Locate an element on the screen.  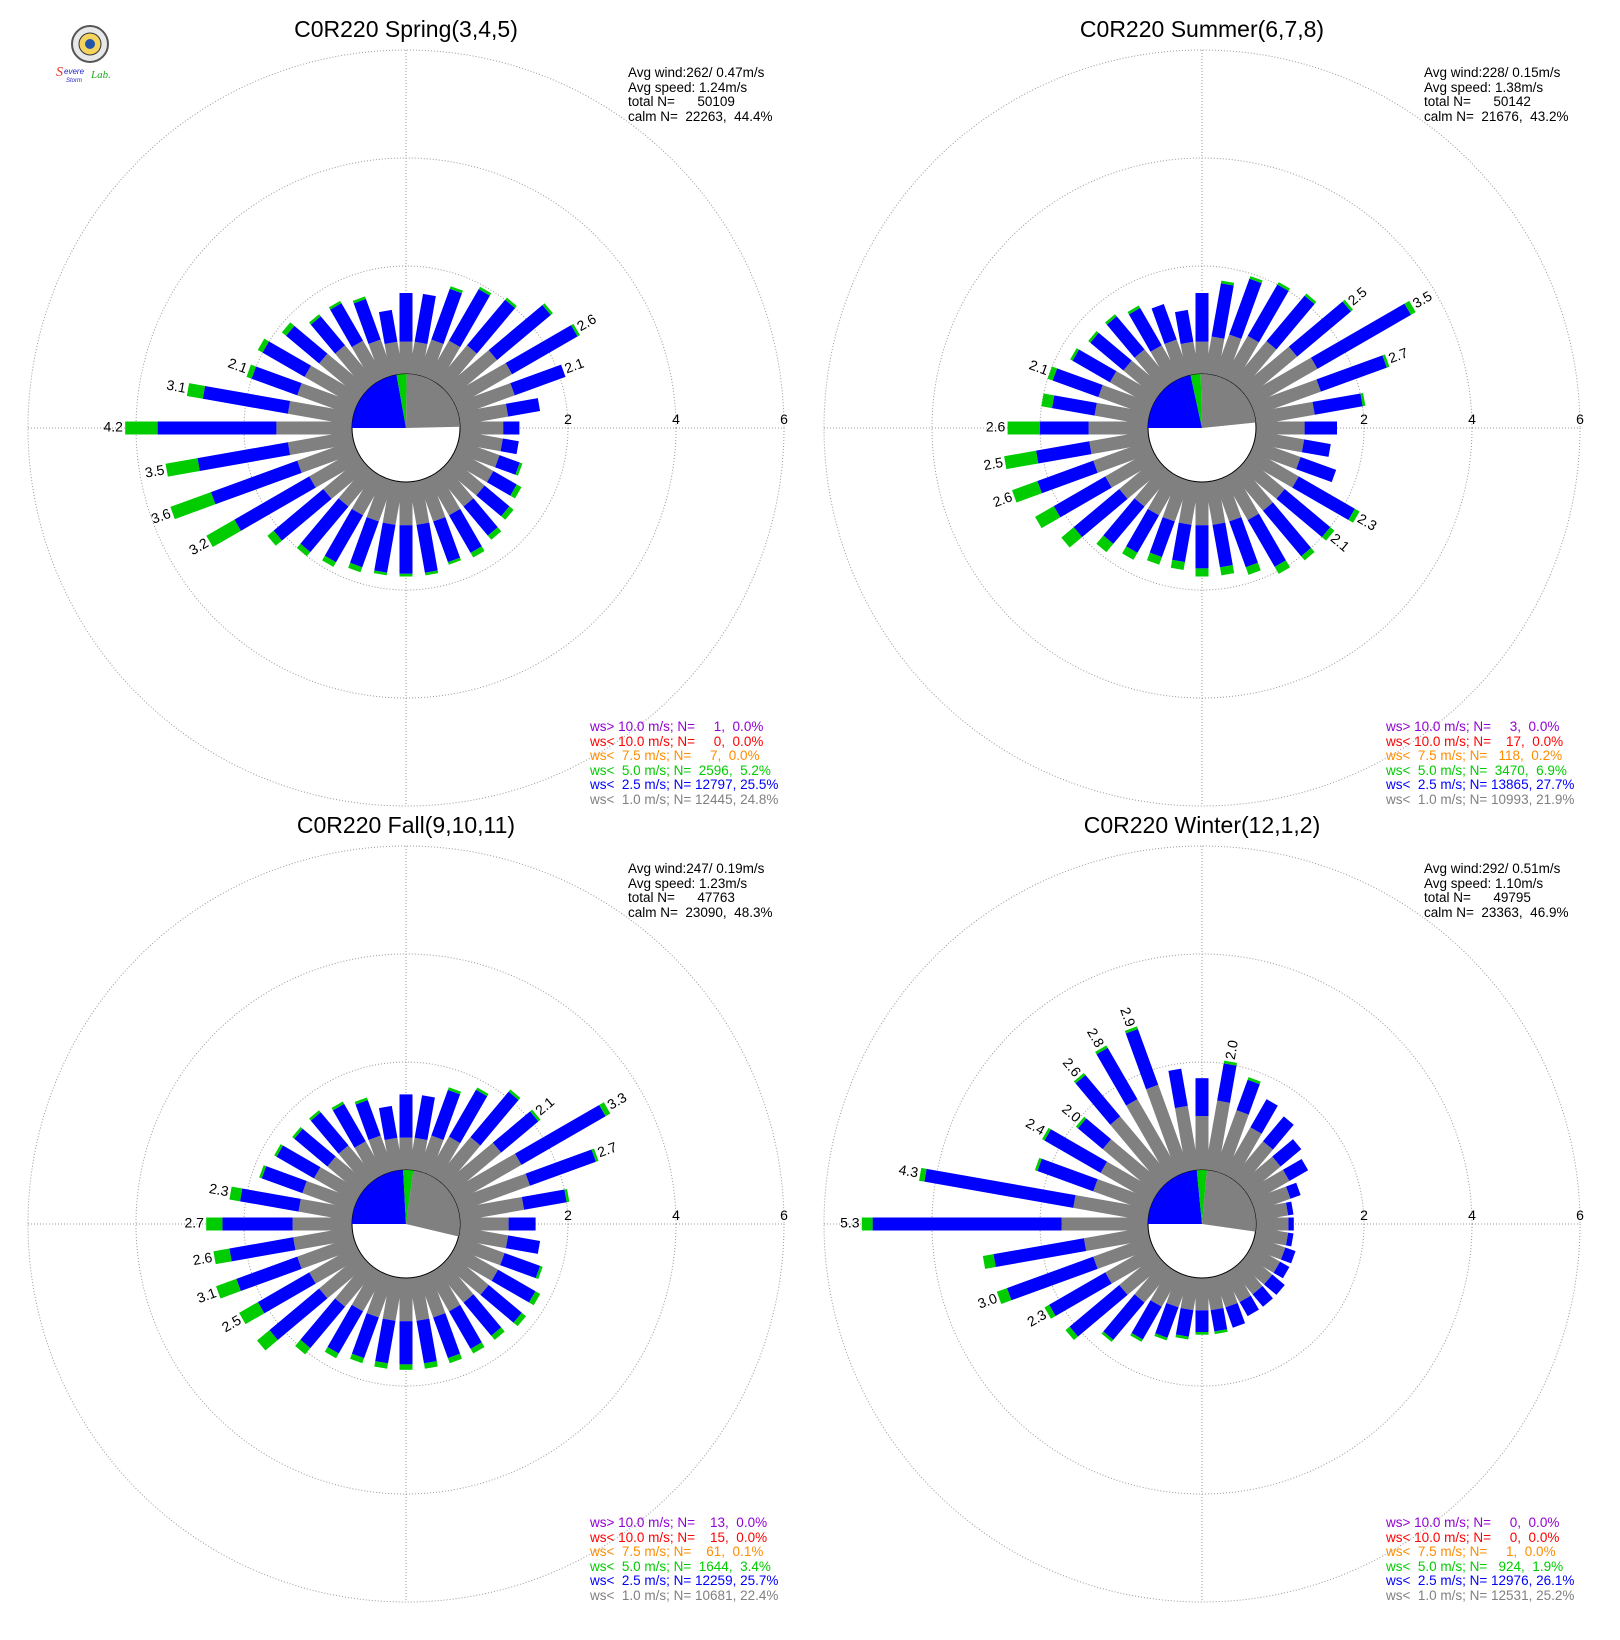
sector-total-label: 2.7 is located at coordinates (607, 1150).